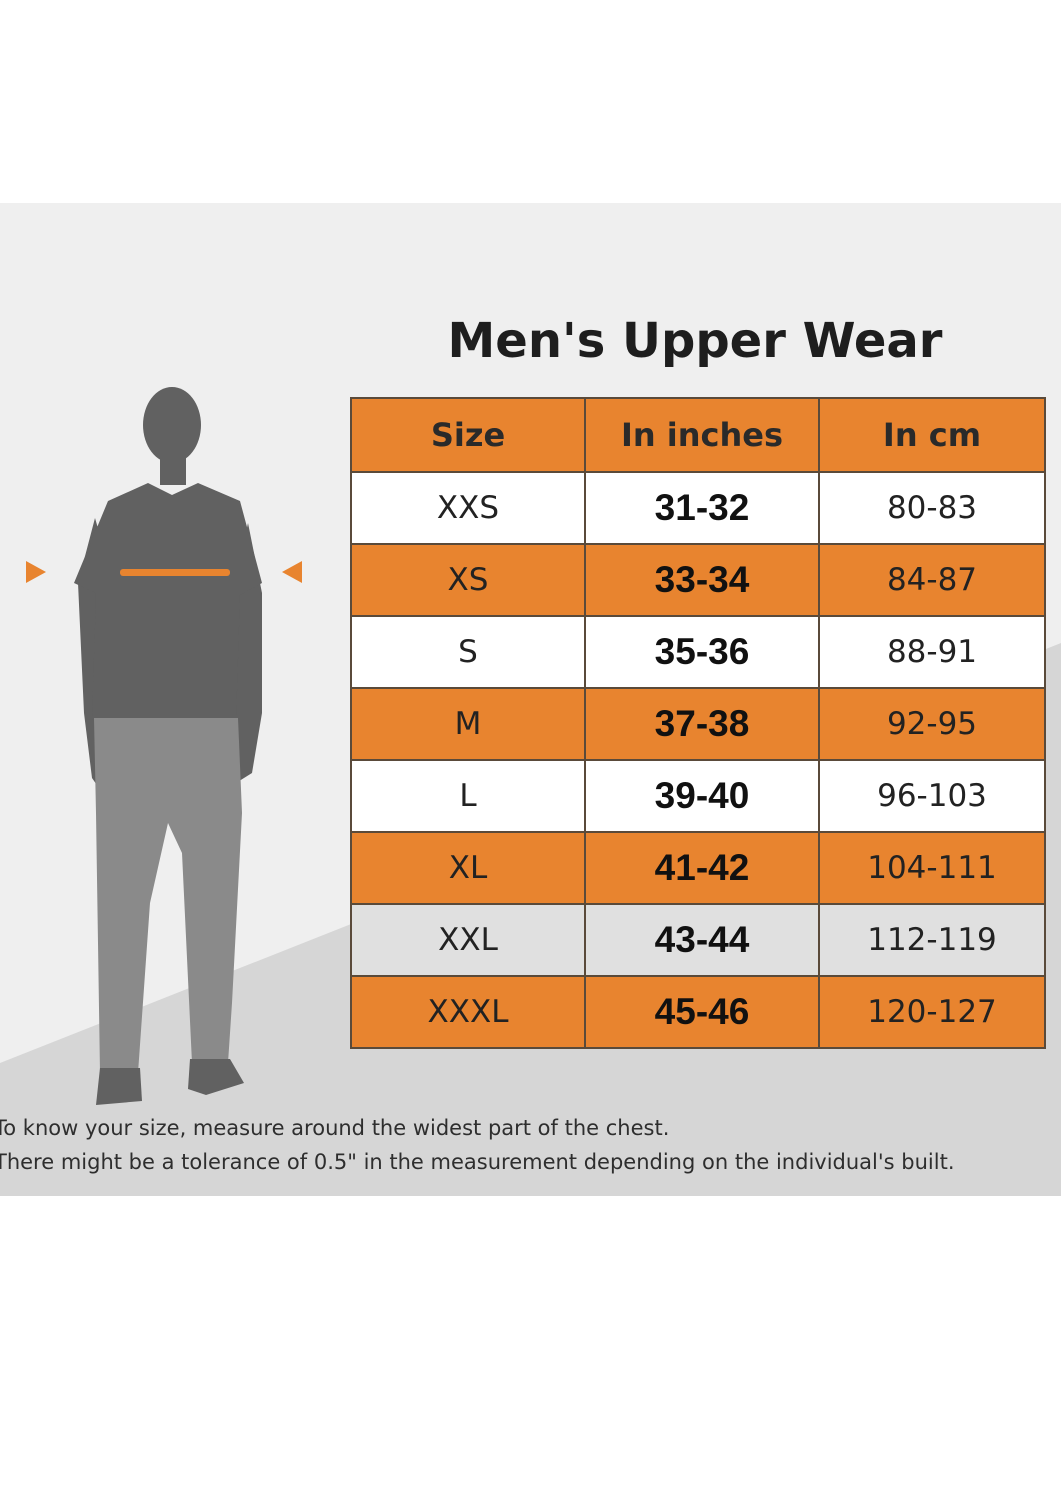 This screenshot has height=1500, width=1061. What do you see at coordinates (932, 1012) in the screenshot?
I see `cell-cm: 120-127` at bounding box center [932, 1012].